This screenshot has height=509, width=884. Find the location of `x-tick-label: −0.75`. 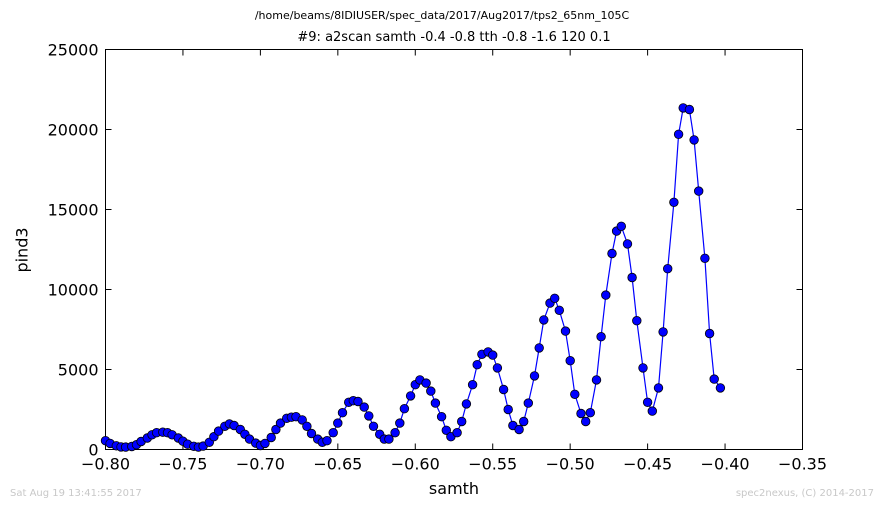

x-tick-label: −0.75 is located at coordinates (182, 464).